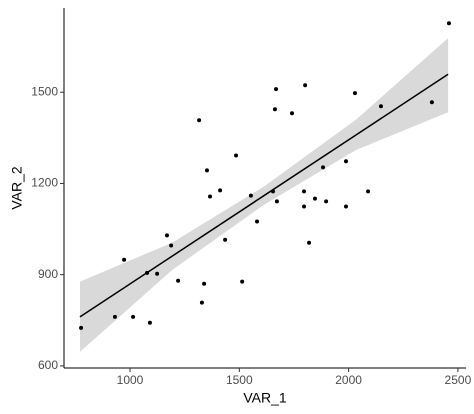 This screenshot has width=474, height=414. I want to click on y-axis-title: VAR_2, so click(17, 188).